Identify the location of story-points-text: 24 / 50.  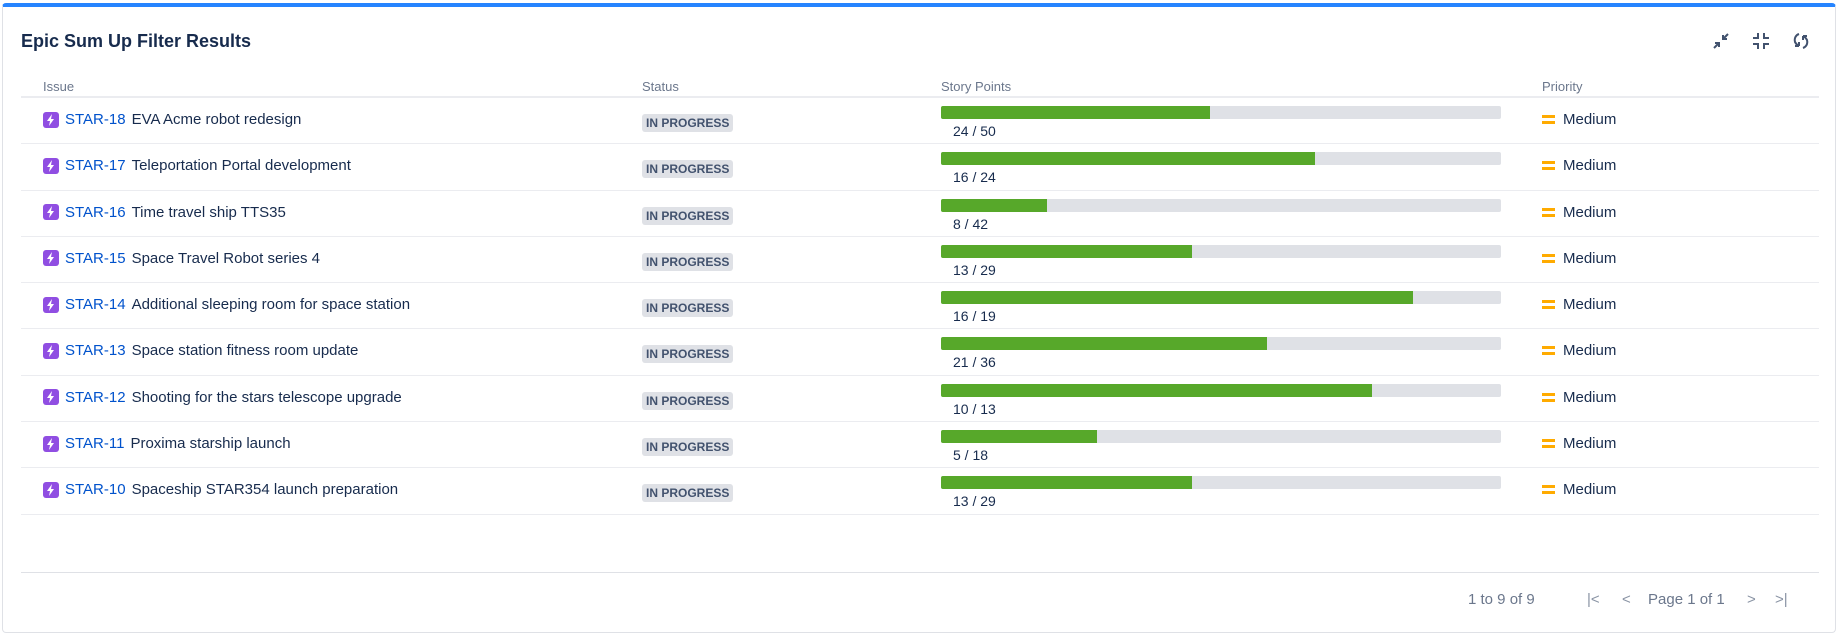
(974, 131).